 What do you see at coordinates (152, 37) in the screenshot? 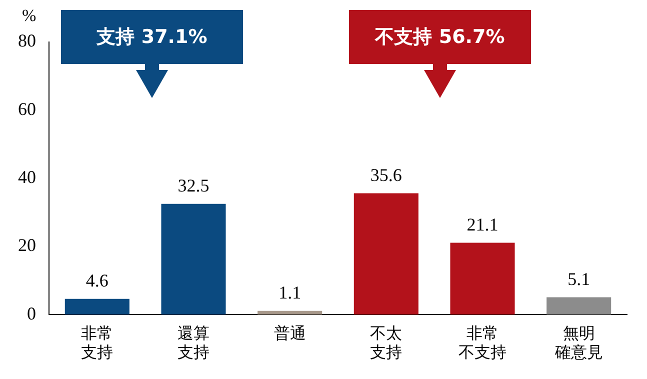
I see `annotation: 支持 37.1%` at bounding box center [152, 37].